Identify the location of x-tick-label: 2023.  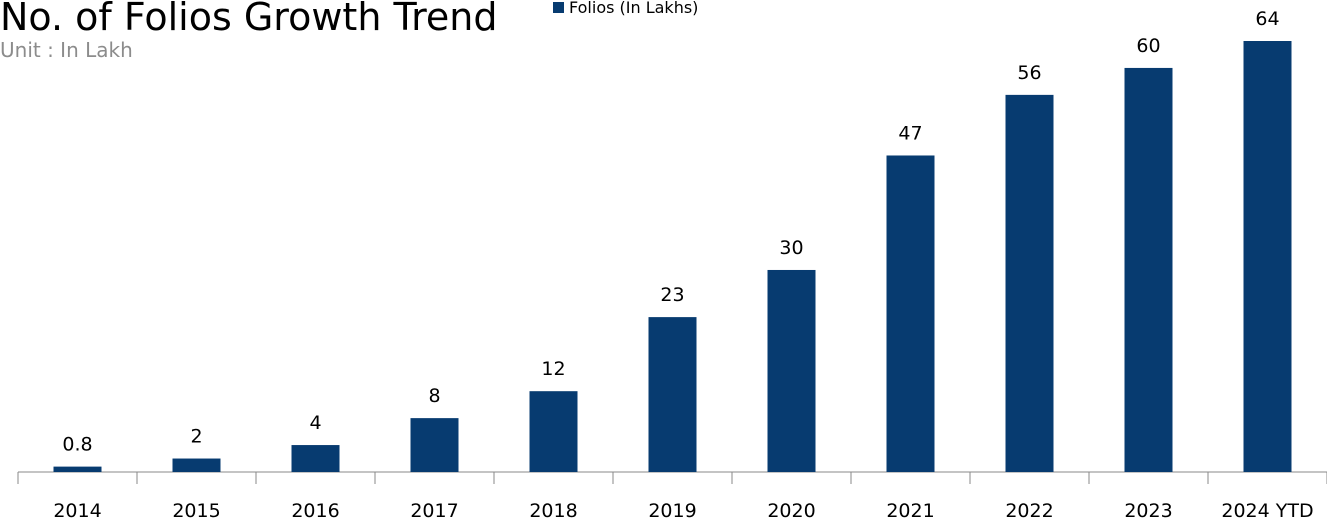
(1148, 511).